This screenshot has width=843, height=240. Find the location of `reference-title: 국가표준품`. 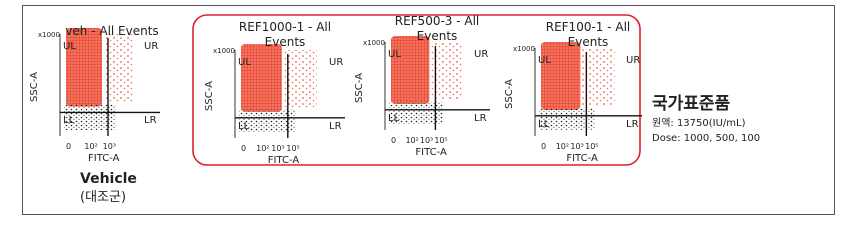

reference-title: 국가표준품 is located at coordinates (691, 104).